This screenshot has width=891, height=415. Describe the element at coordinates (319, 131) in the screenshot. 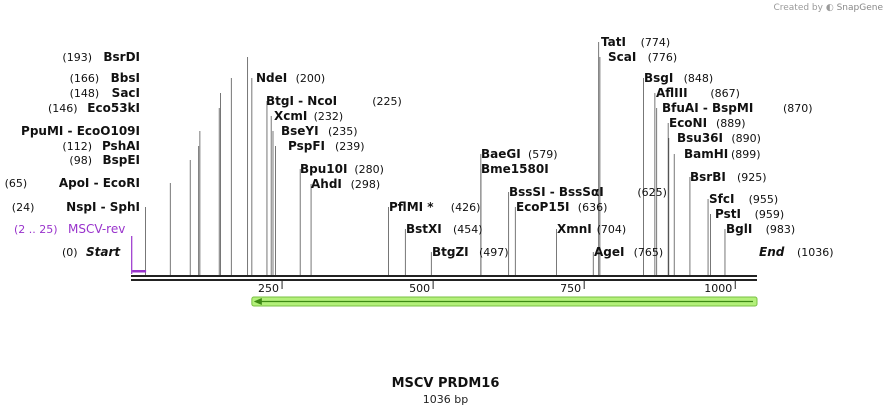

I see `restriction-site-label: BseYI (235)` at that location.